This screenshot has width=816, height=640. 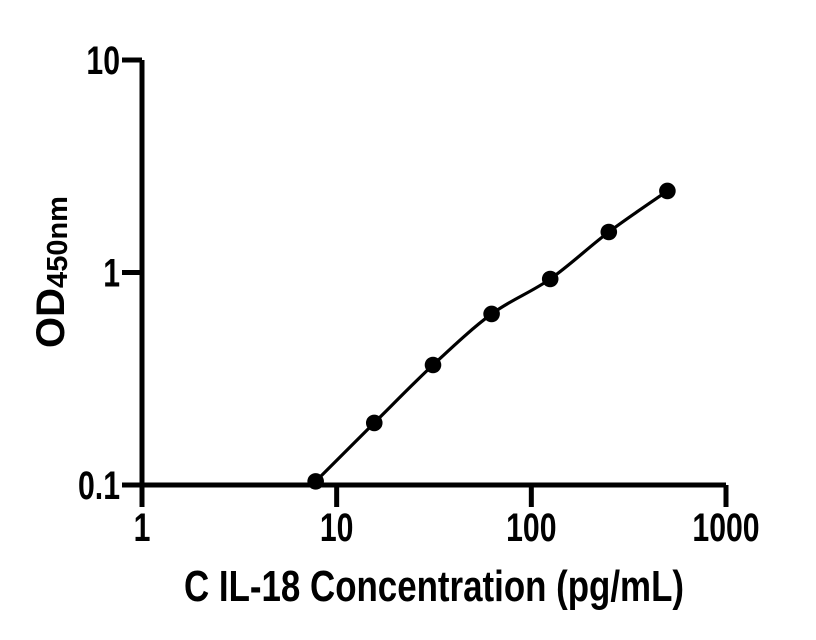 I want to click on x-axis-title: C IL-18 Concentration (pg/mL), so click(x=434, y=586).